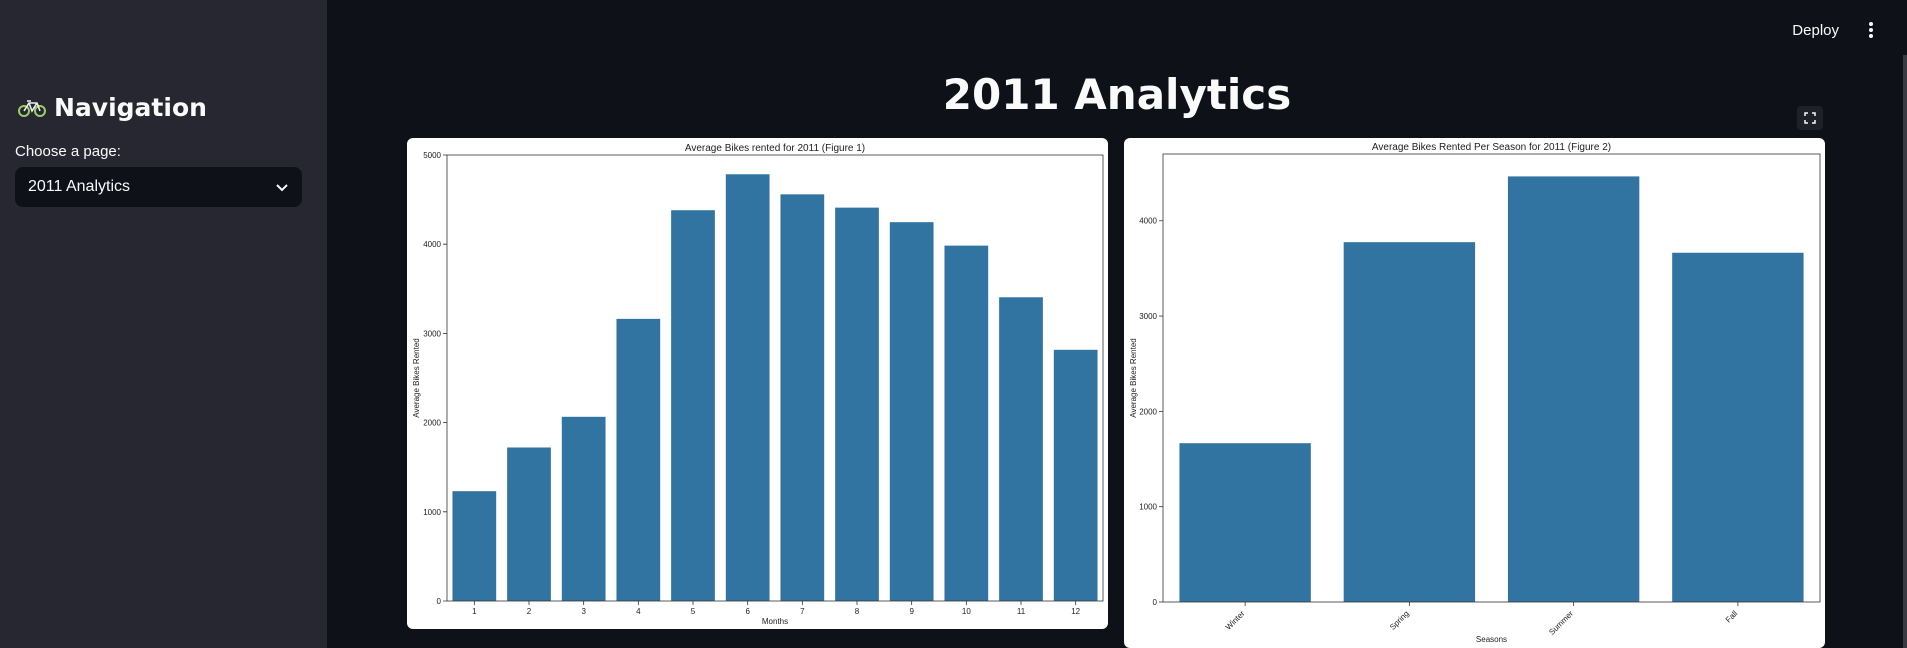 The height and width of the screenshot is (648, 1907). Describe the element at coordinates (529, 611) in the screenshot. I see `x-tick-label: 2` at that location.